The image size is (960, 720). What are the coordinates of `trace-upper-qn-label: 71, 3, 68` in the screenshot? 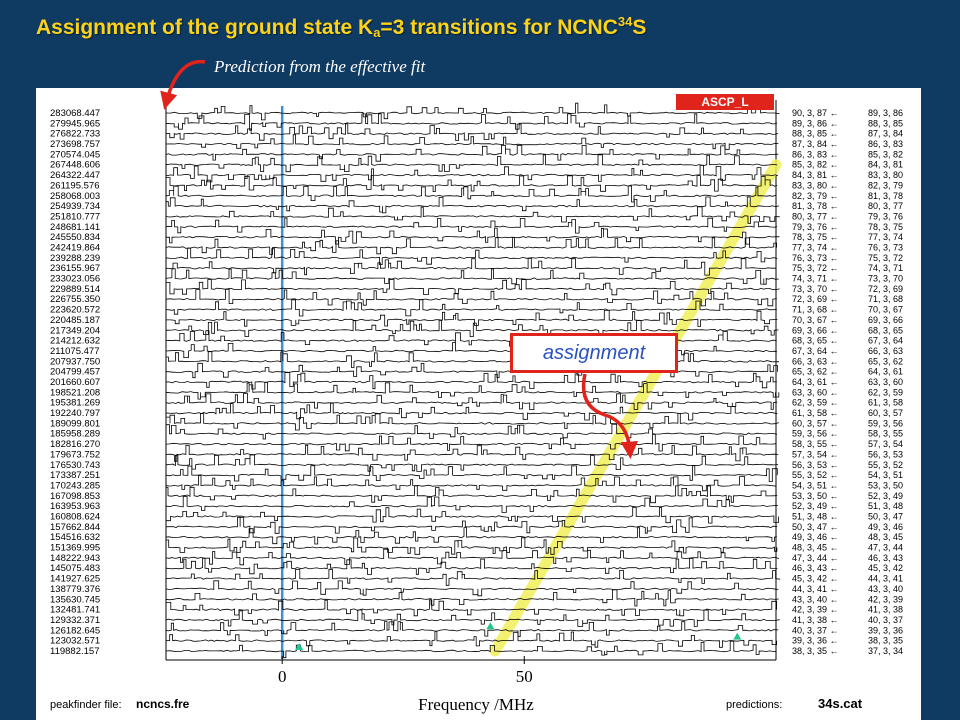 It's located at (885, 299).